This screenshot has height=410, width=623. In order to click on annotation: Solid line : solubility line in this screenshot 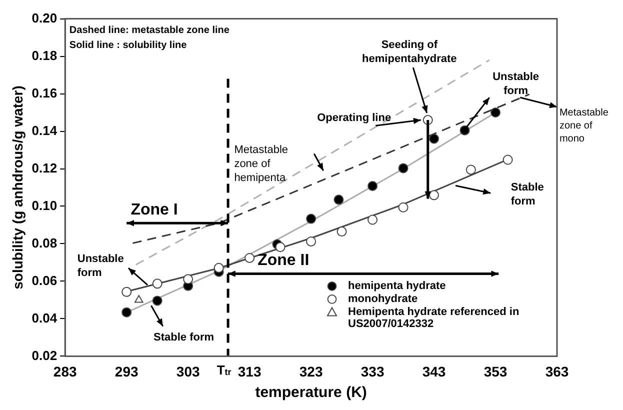, I will do `click(128, 45)`.